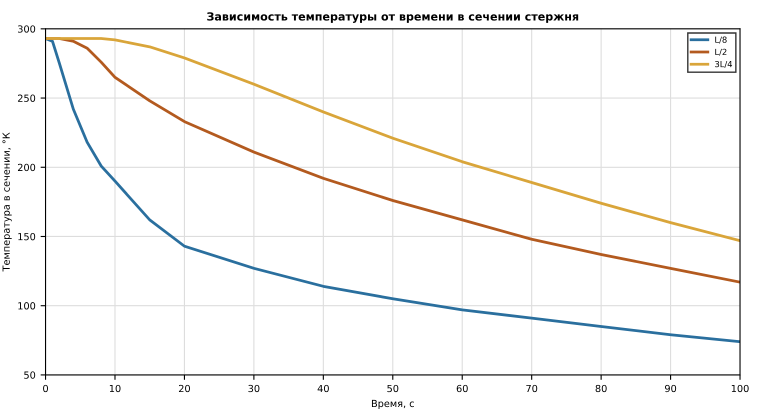 The width and height of the screenshot is (759, 412). Describe the element at coordinates (7, 202) in the screenshot. I see `y-axis-title: Температура в сечении, °К` at that location.